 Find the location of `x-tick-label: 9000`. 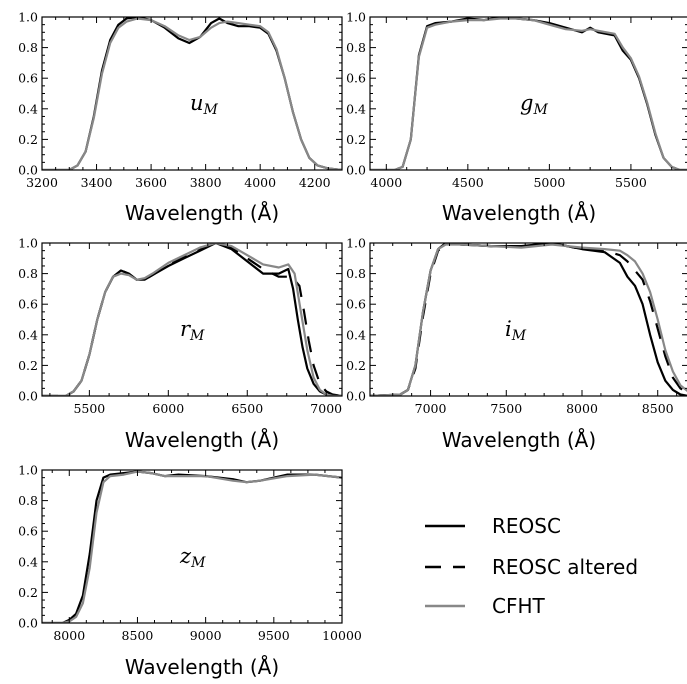

x-tick-label: 9000 is located at coordinates (206, 635).